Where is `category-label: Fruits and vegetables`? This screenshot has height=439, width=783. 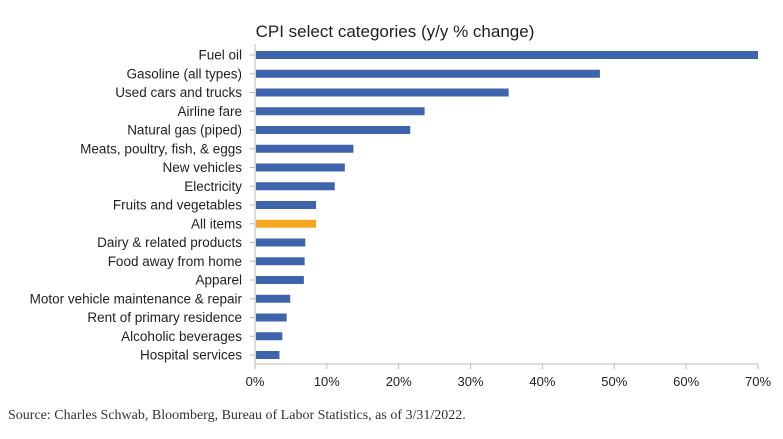 category-label: Fruits and vegetables is located at coordinates (177, 205).